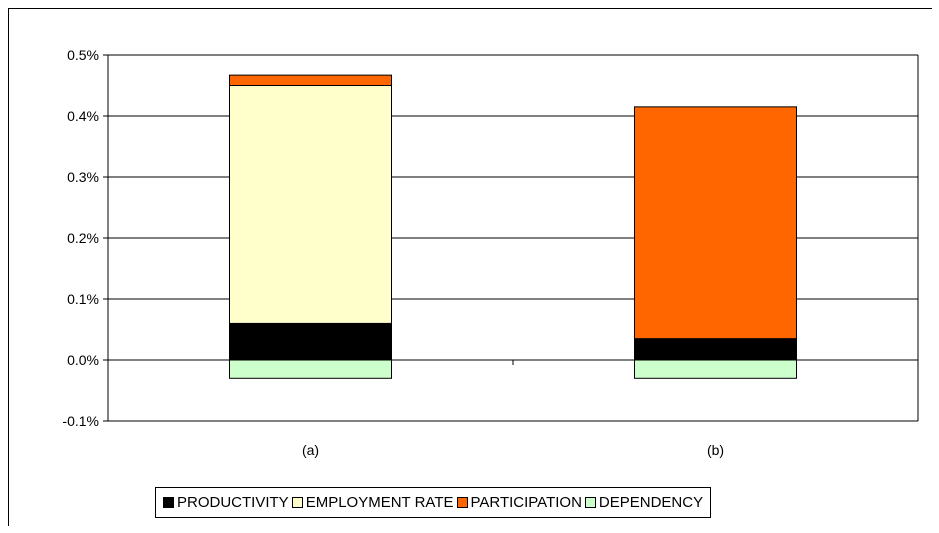  What do you see at coordinates (83, 299) in the screenshot?
I see `y-tick-label: 0.1%` at bounding box center [83, 299].